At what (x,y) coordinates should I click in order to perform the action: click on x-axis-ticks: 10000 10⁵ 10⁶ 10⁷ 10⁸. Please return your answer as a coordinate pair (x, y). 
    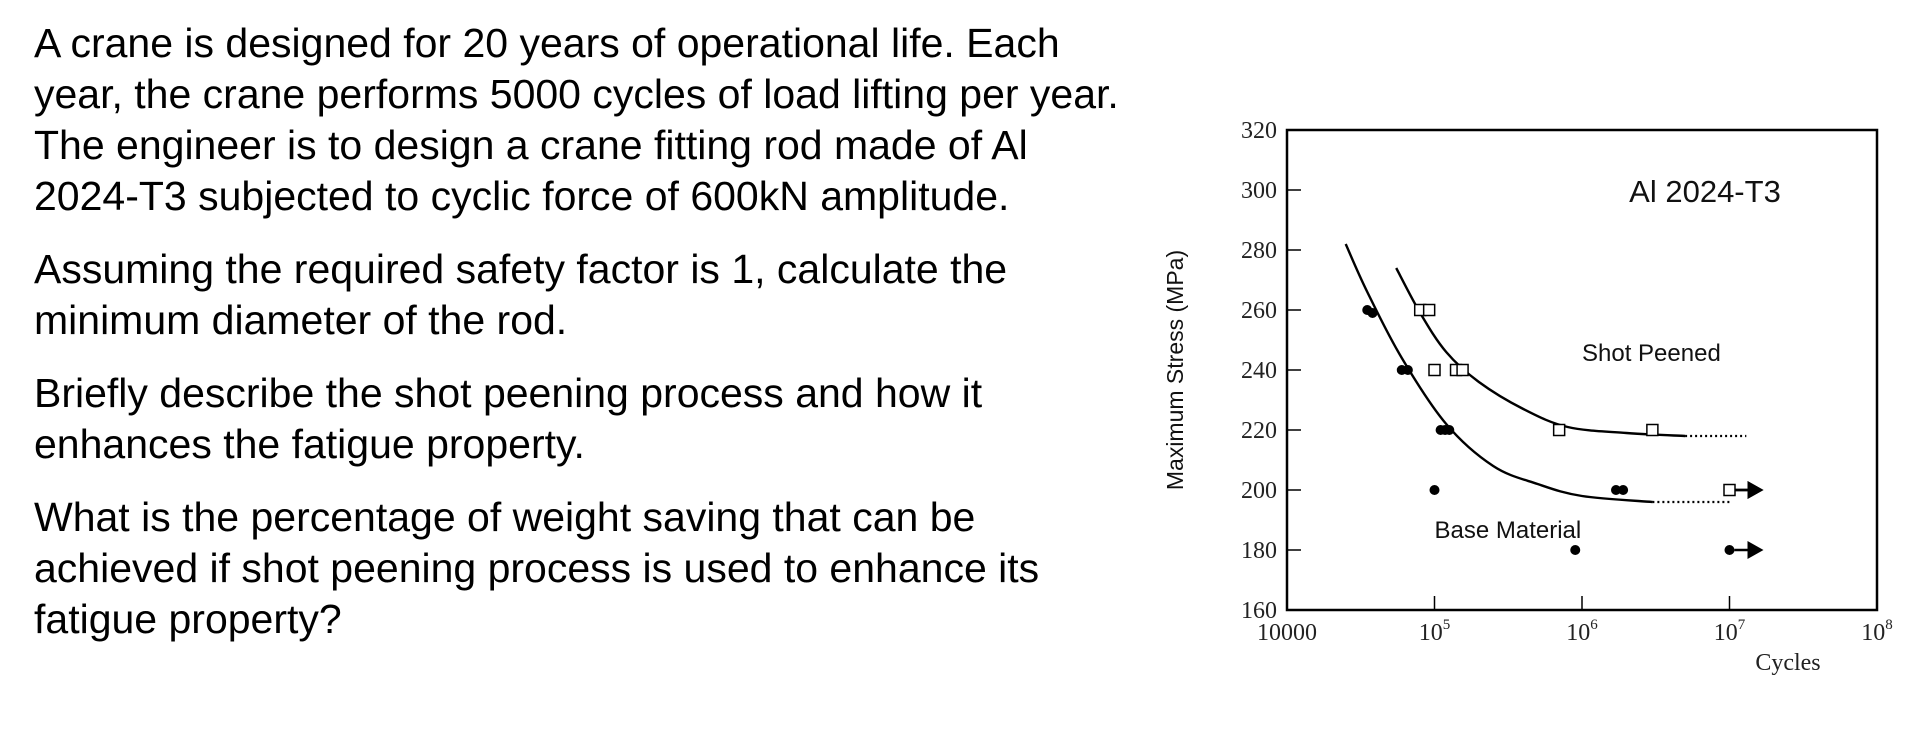
    Looking at the image, I should click on (1575, 621).